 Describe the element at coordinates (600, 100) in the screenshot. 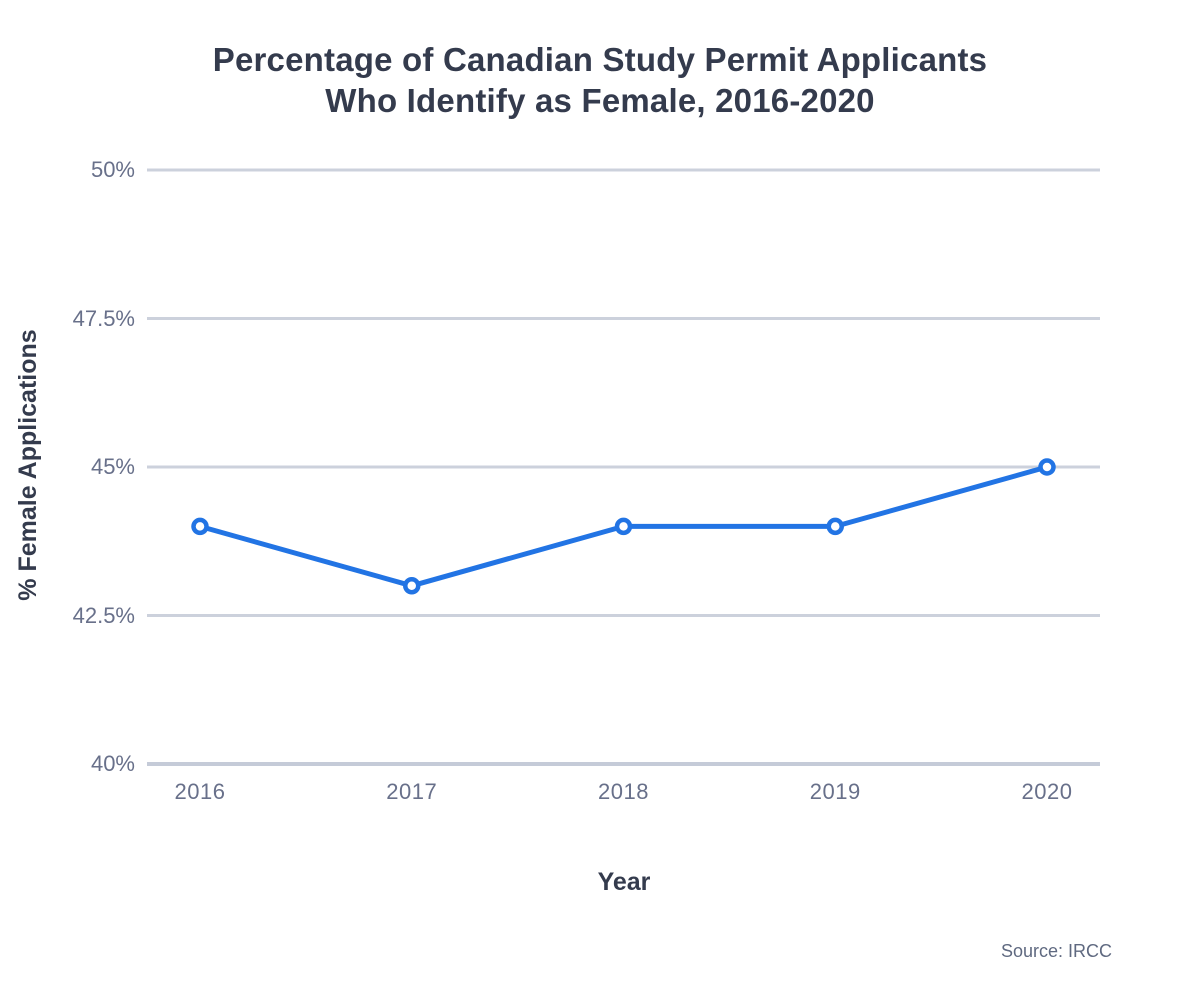

I see `chart-title-line-2: Who Identify as Female, 2016-2020` at that location.